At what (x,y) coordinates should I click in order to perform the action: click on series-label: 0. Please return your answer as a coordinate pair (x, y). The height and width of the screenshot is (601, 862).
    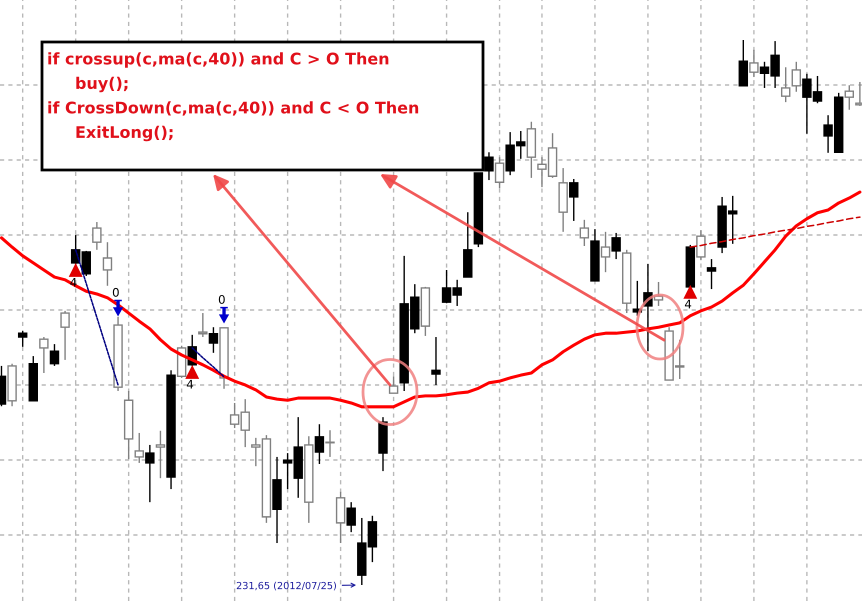
    Looking at the image, I should click on (221, 299).